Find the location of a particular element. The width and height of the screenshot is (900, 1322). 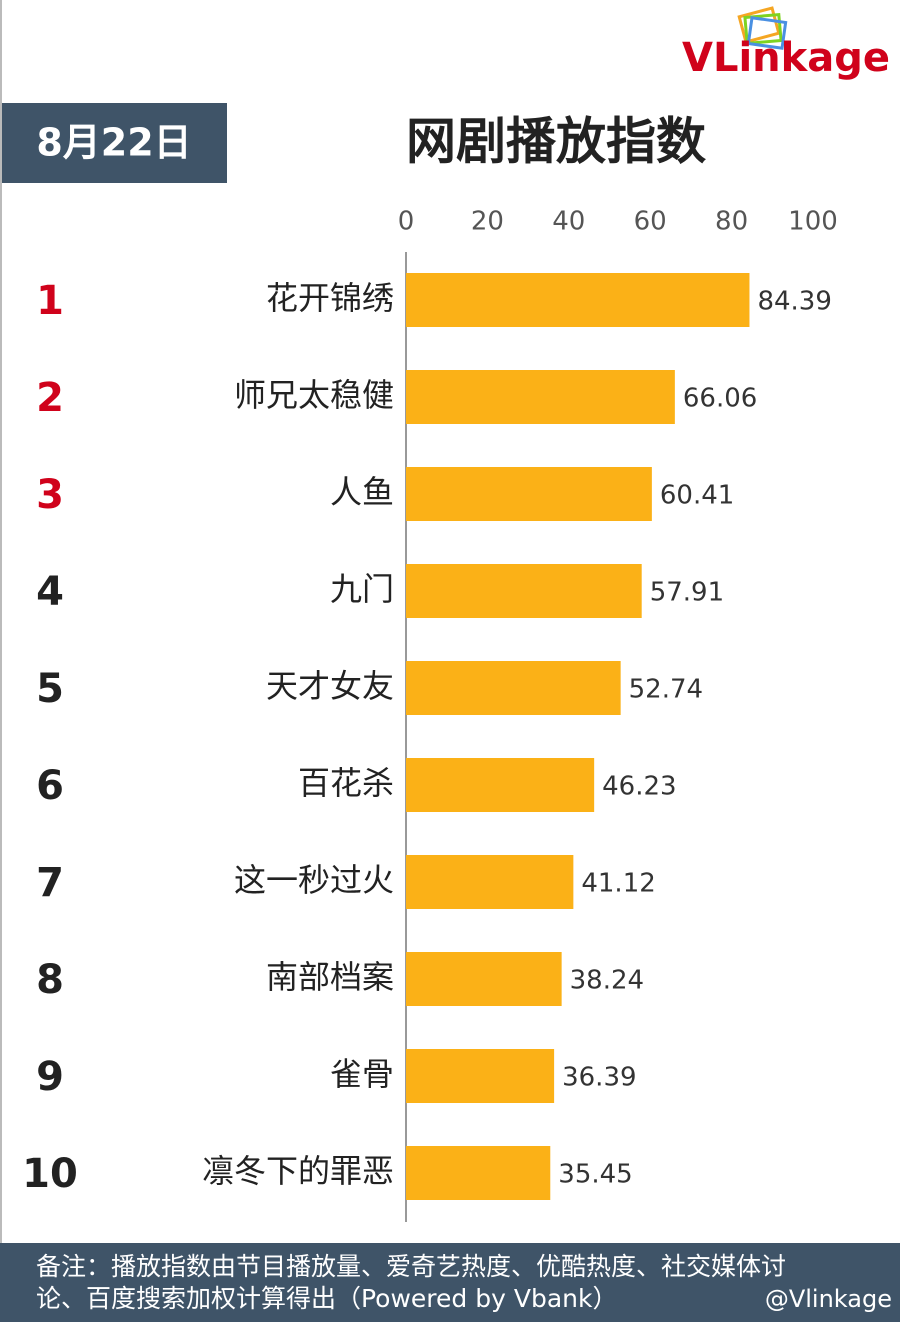

category-label: 百花杀 is located at coordinates (346, 783).